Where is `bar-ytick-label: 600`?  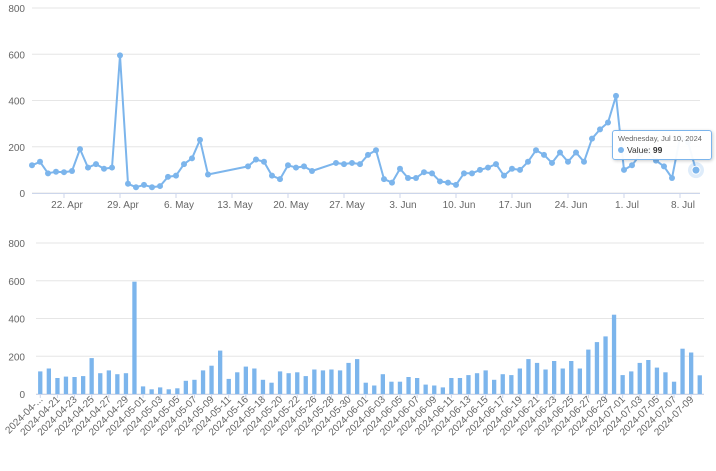
bar-ytick-label: 600 is located at coordinates (16, 282).